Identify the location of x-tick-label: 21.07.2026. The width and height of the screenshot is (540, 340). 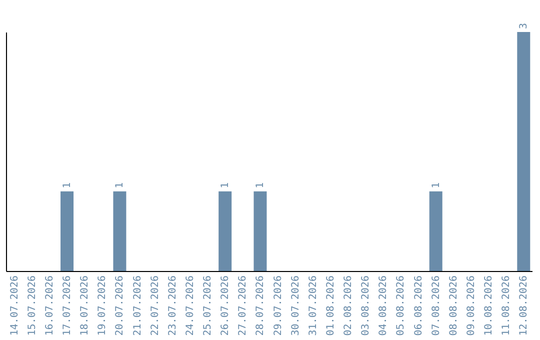
(138, 306).